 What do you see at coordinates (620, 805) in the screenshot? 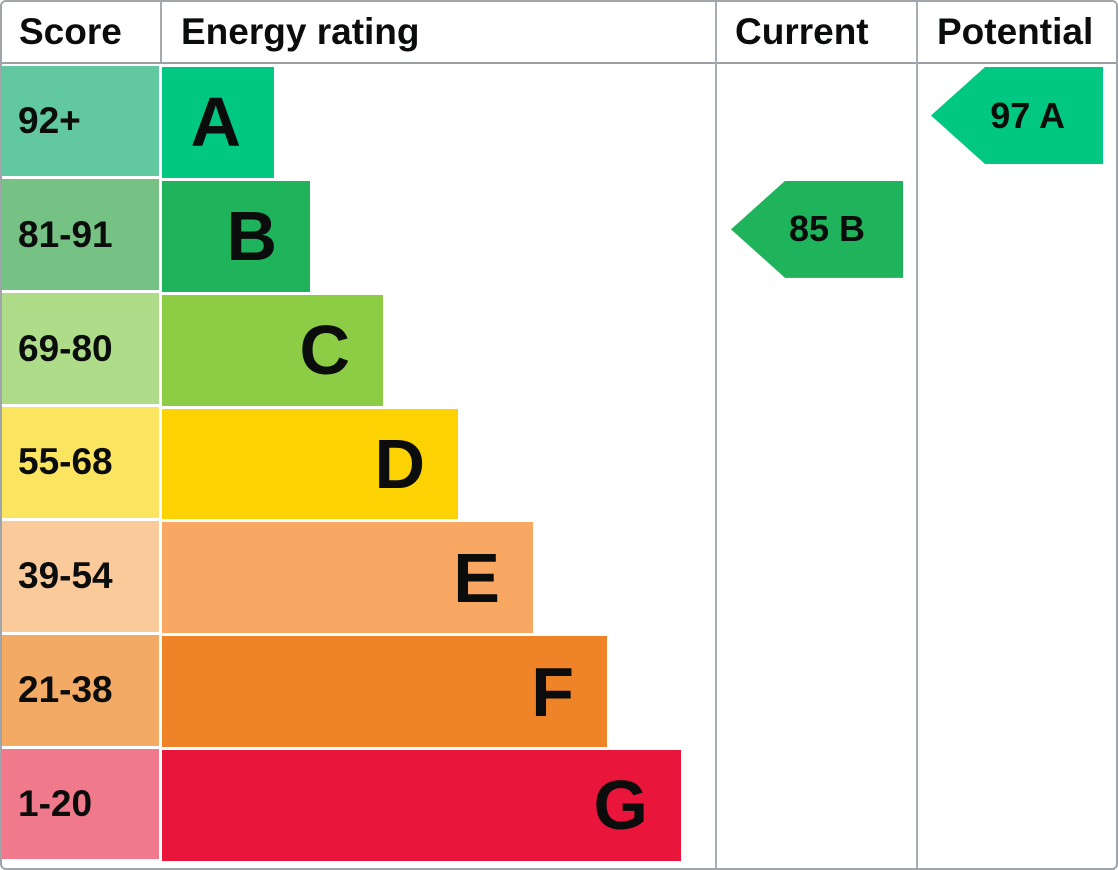
I see `band-letter-g: G` at bounding box center [620, 805].